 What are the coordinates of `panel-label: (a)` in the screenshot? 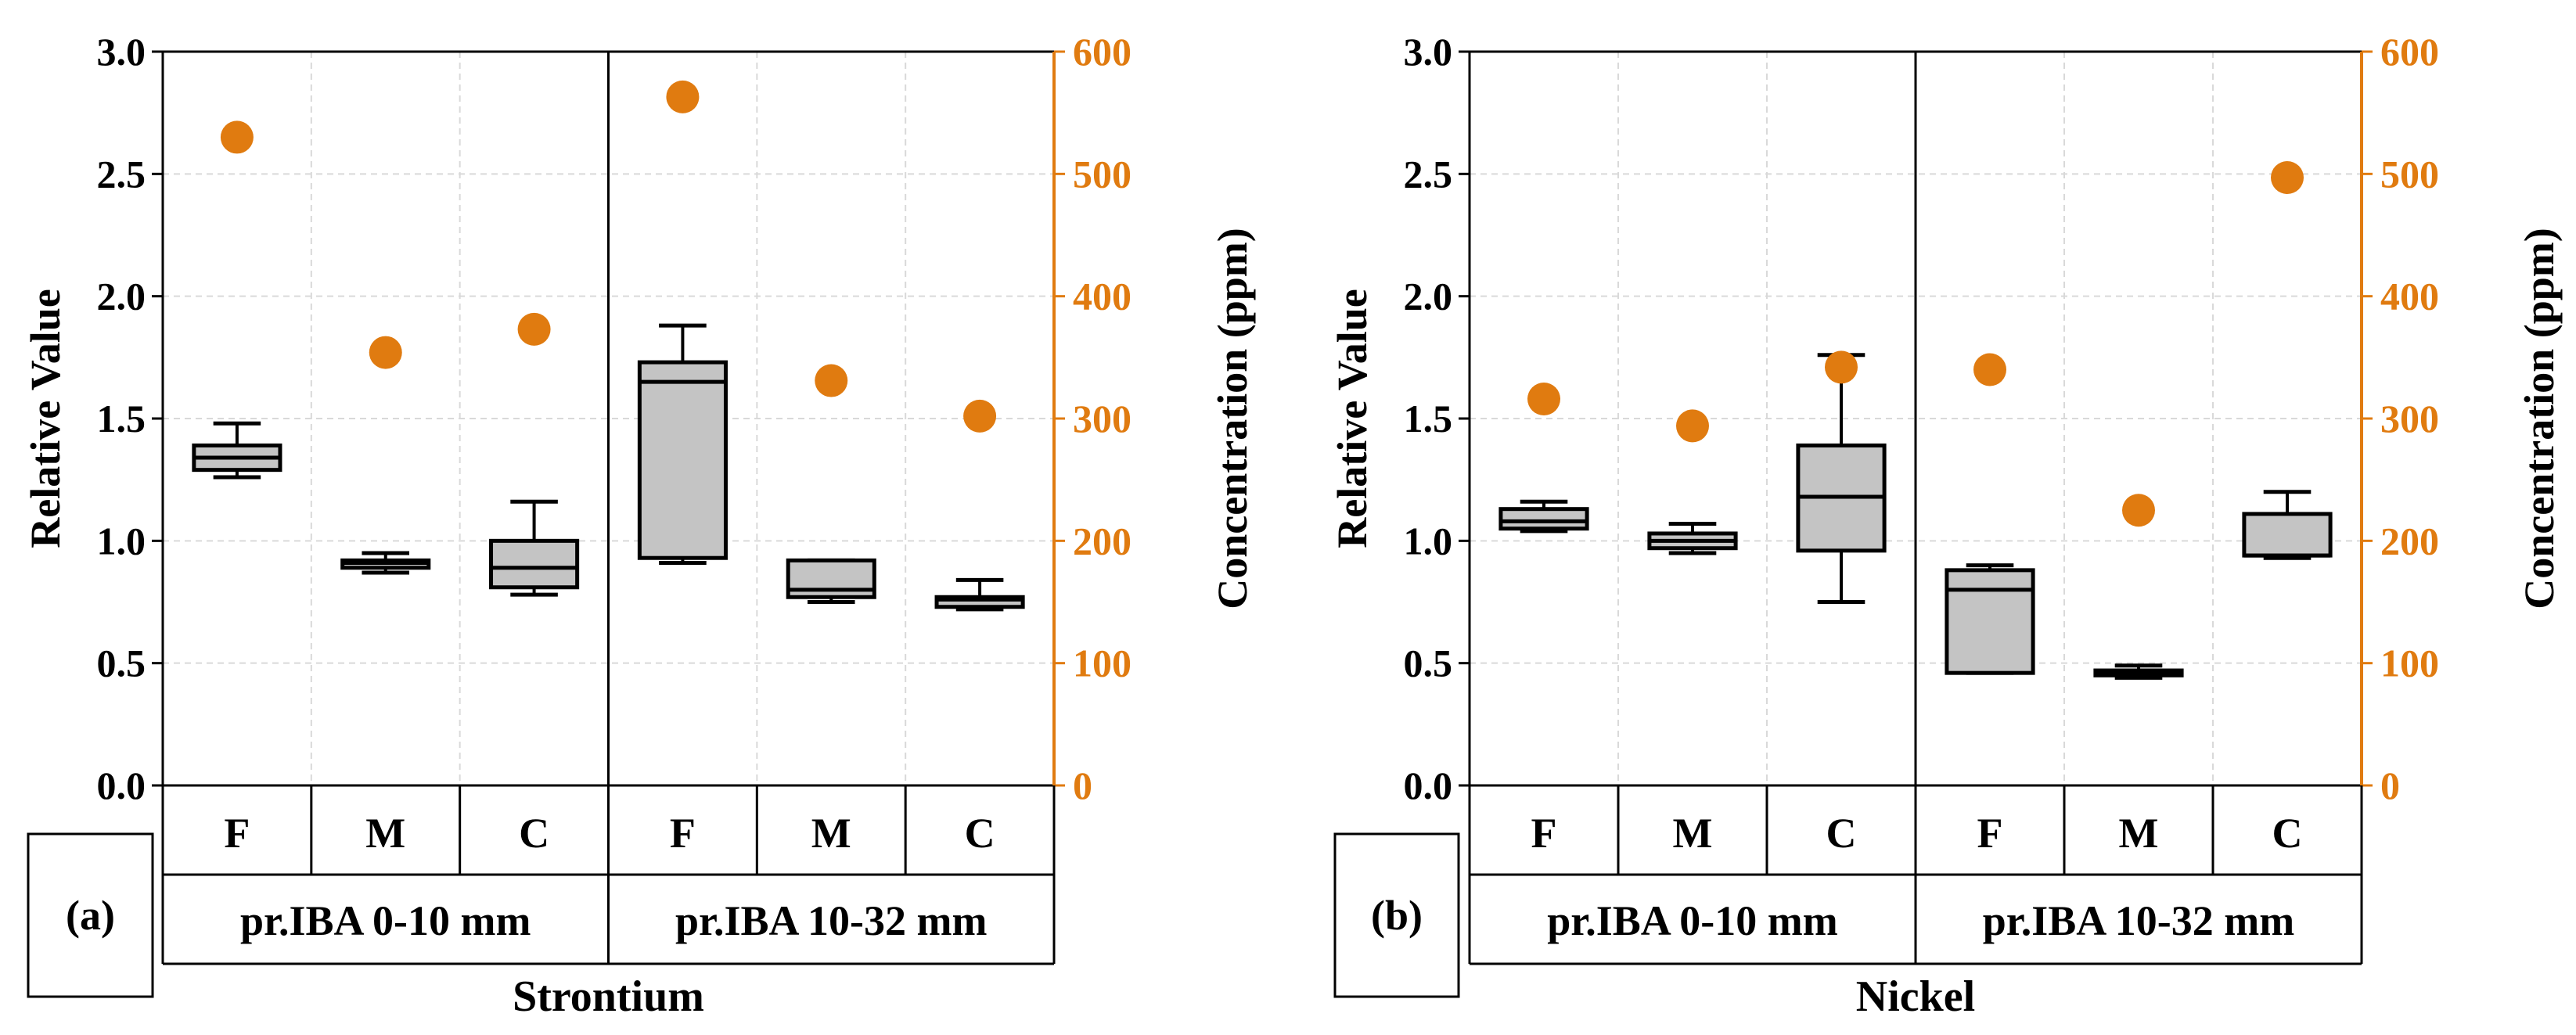 It's located at (91, 915).